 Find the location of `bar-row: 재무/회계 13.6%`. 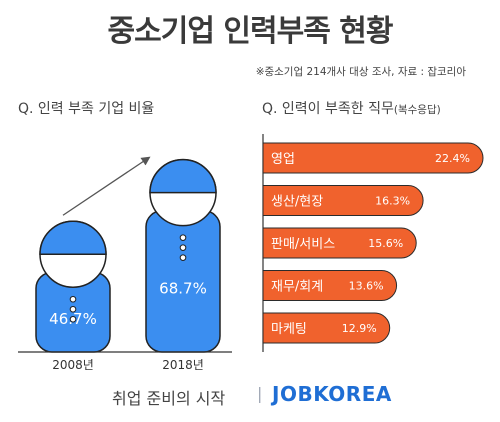

bar-row: 재무/회계 13.6% is located at coordinates (329, 285).